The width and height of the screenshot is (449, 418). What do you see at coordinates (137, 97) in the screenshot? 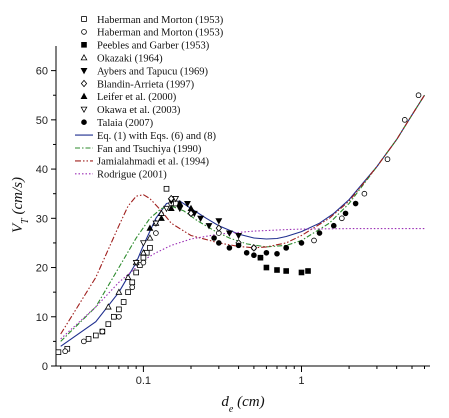
I see `legend-label-6: Leifer et al. (2000)` at bounding box center [137, 97].